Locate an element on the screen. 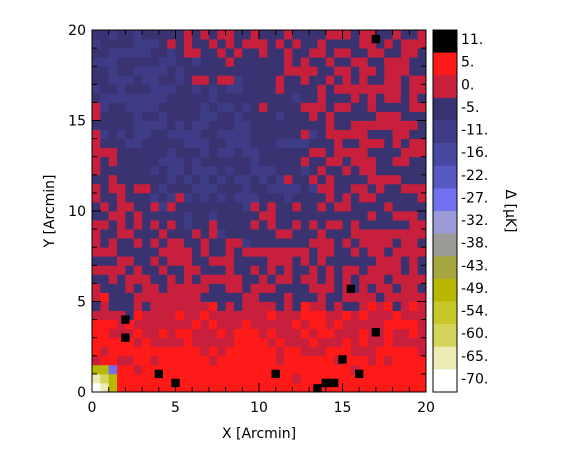  colorbar-level-label: 5. is located at coordinates (467, 63).